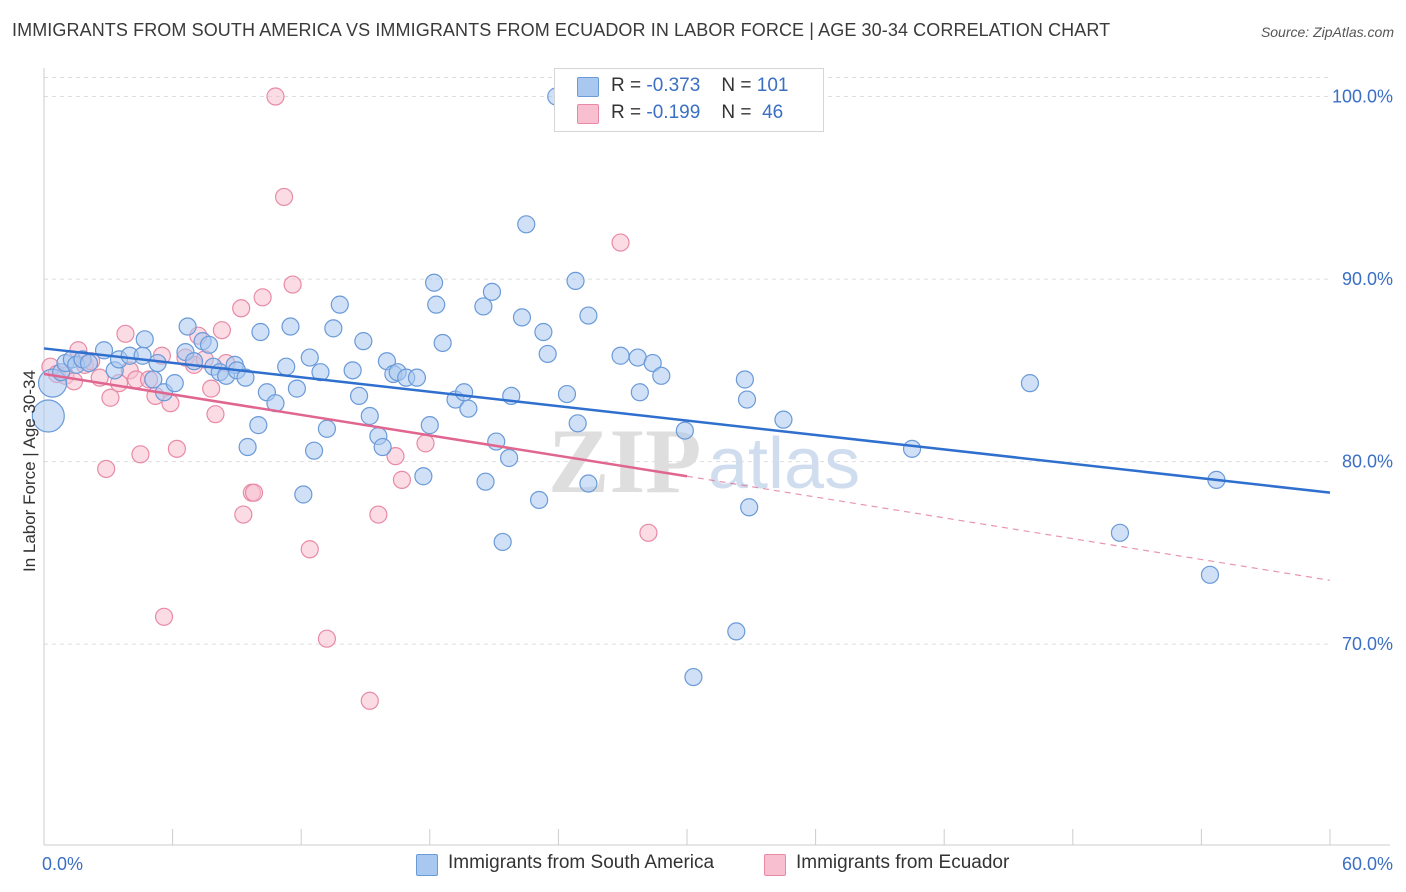 Image resolution: width=1406 pixels, height=892 pixels. I want to click on y-tick-label: 90.0%, so click(1367, 279).